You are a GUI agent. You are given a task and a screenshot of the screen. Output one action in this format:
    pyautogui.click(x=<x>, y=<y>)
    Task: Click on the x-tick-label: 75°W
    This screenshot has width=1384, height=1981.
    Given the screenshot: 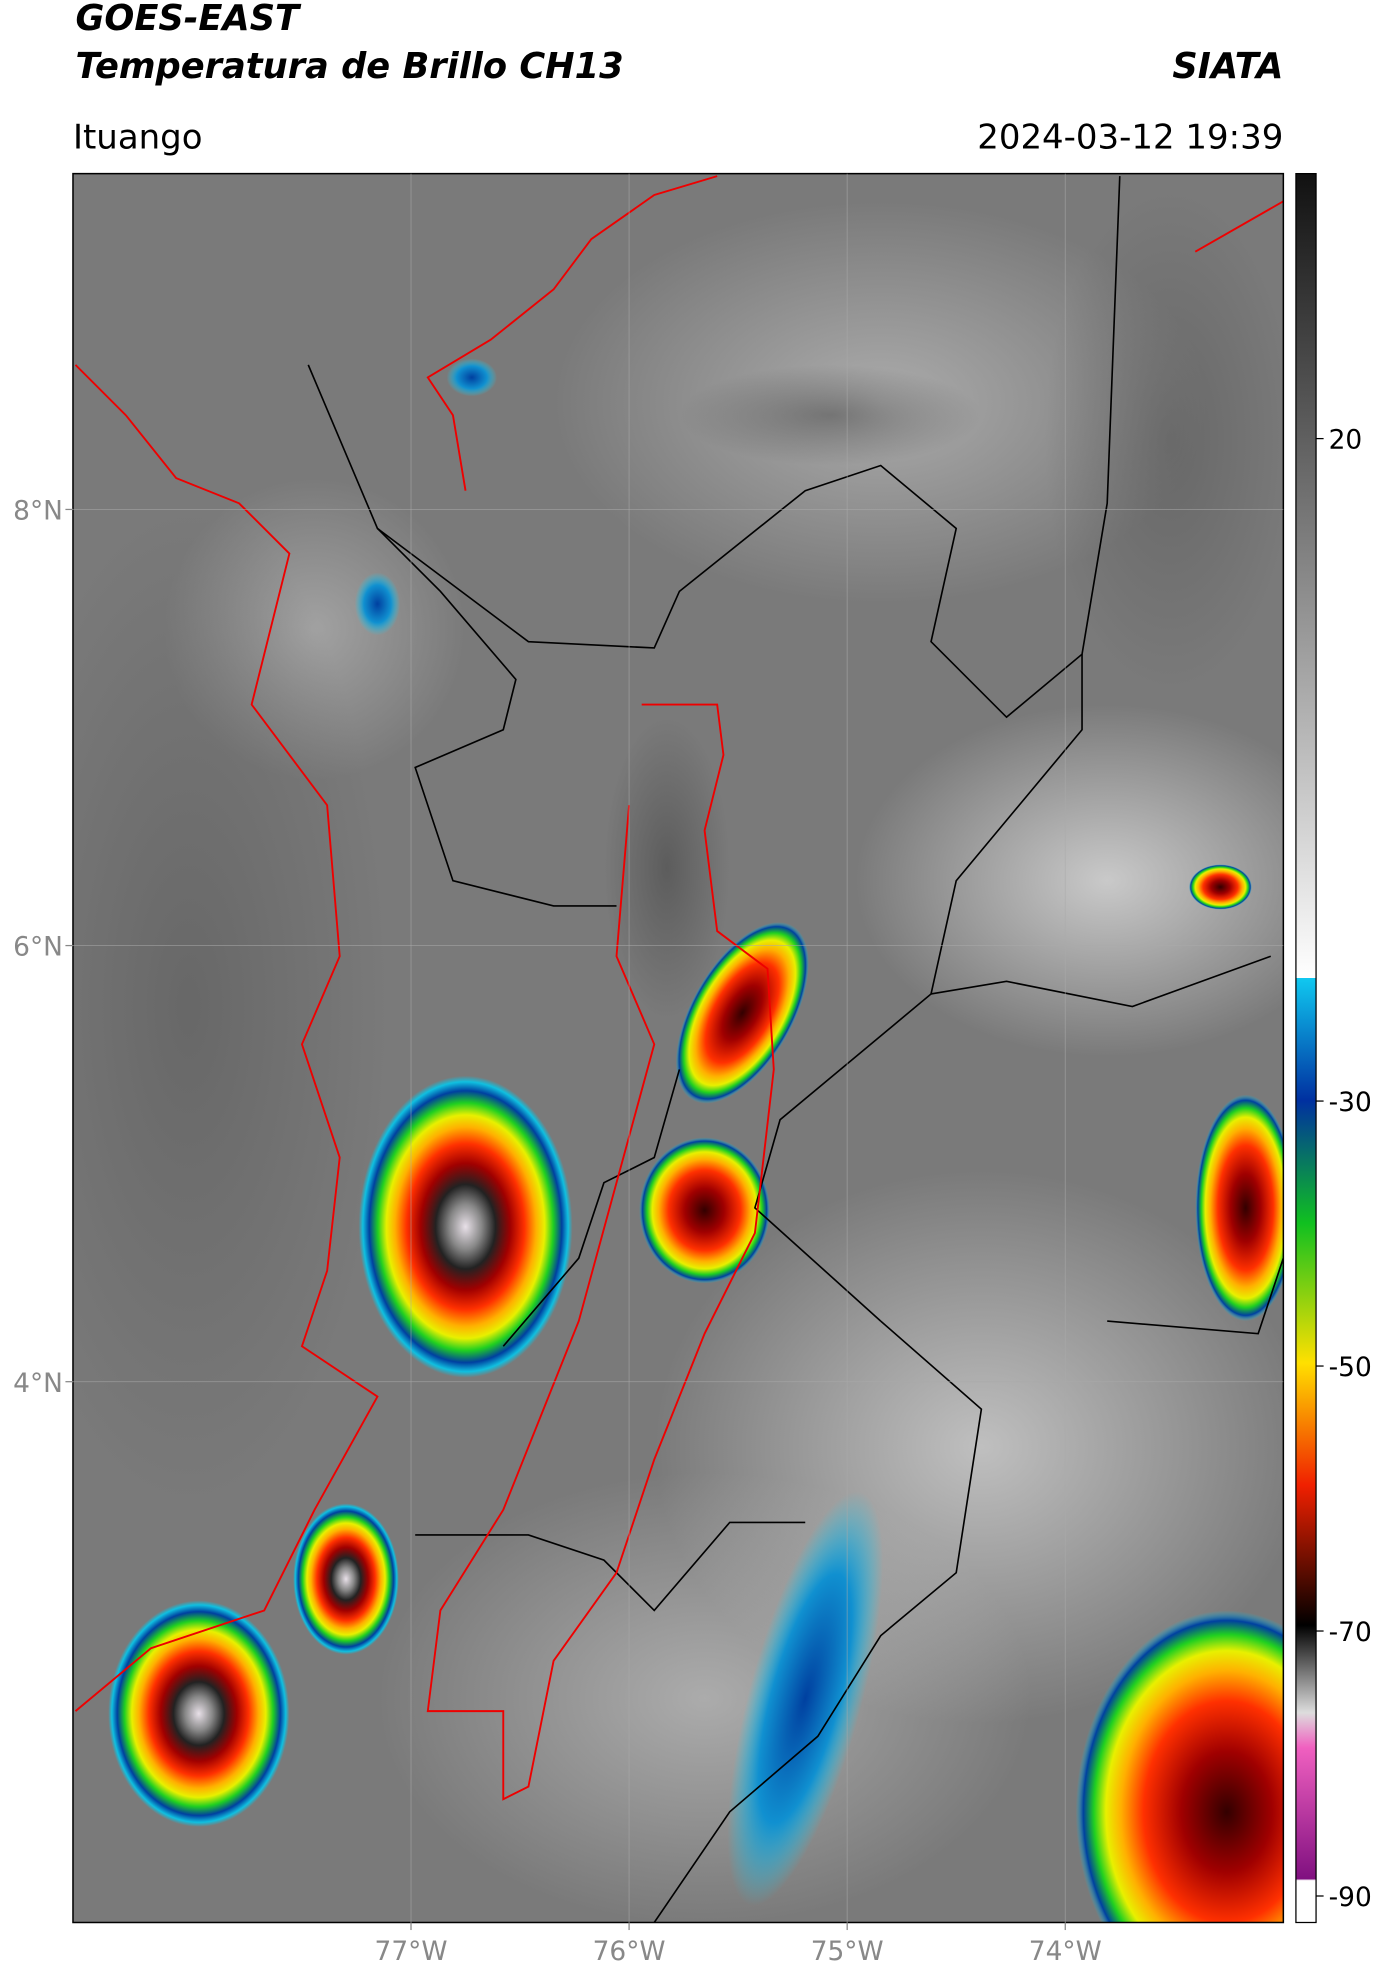 What is the action you would take?
    pyautogui.click(x=847, y=1951)
    